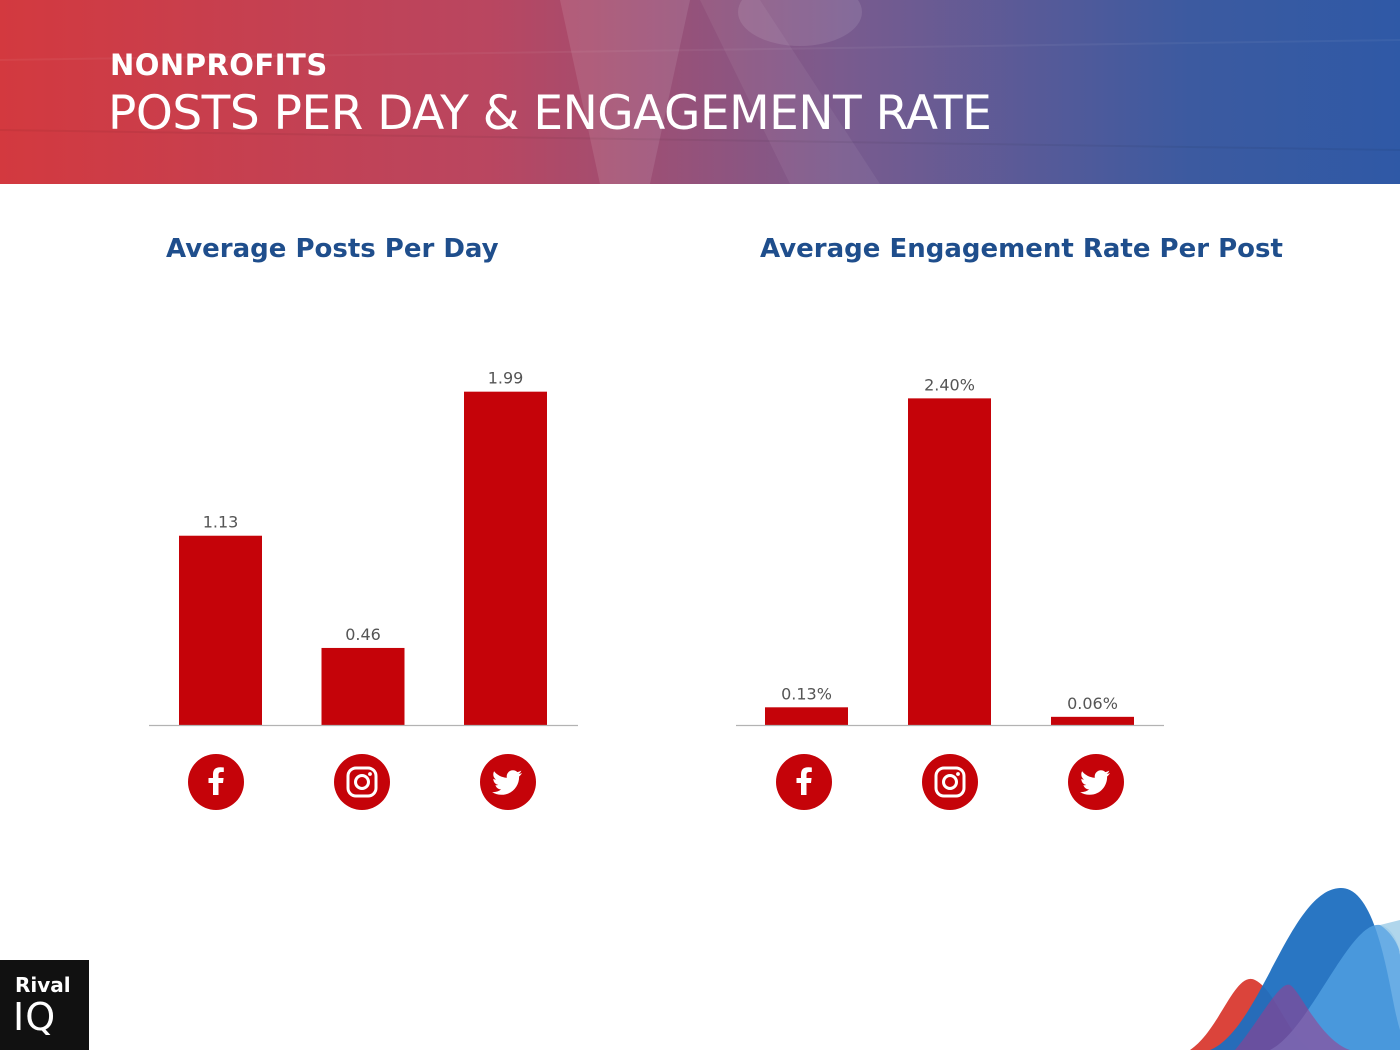 The image size is (1400, 1050). I want to click on rival-iq-logo: Rival IQ, so click(44, 1005).